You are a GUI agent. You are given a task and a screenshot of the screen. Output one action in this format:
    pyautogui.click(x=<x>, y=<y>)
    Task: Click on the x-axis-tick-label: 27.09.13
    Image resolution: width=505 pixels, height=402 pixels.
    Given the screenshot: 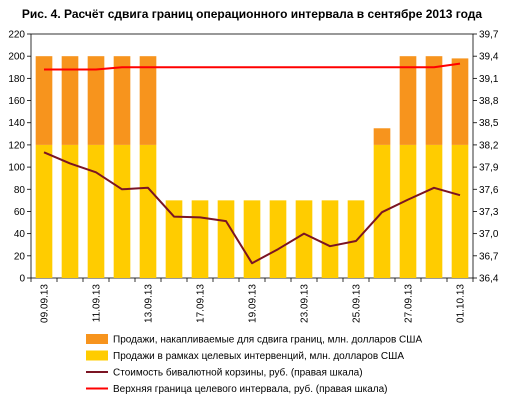 What is the action you would take?
    pyautogui.click(x=409, y=303)
    